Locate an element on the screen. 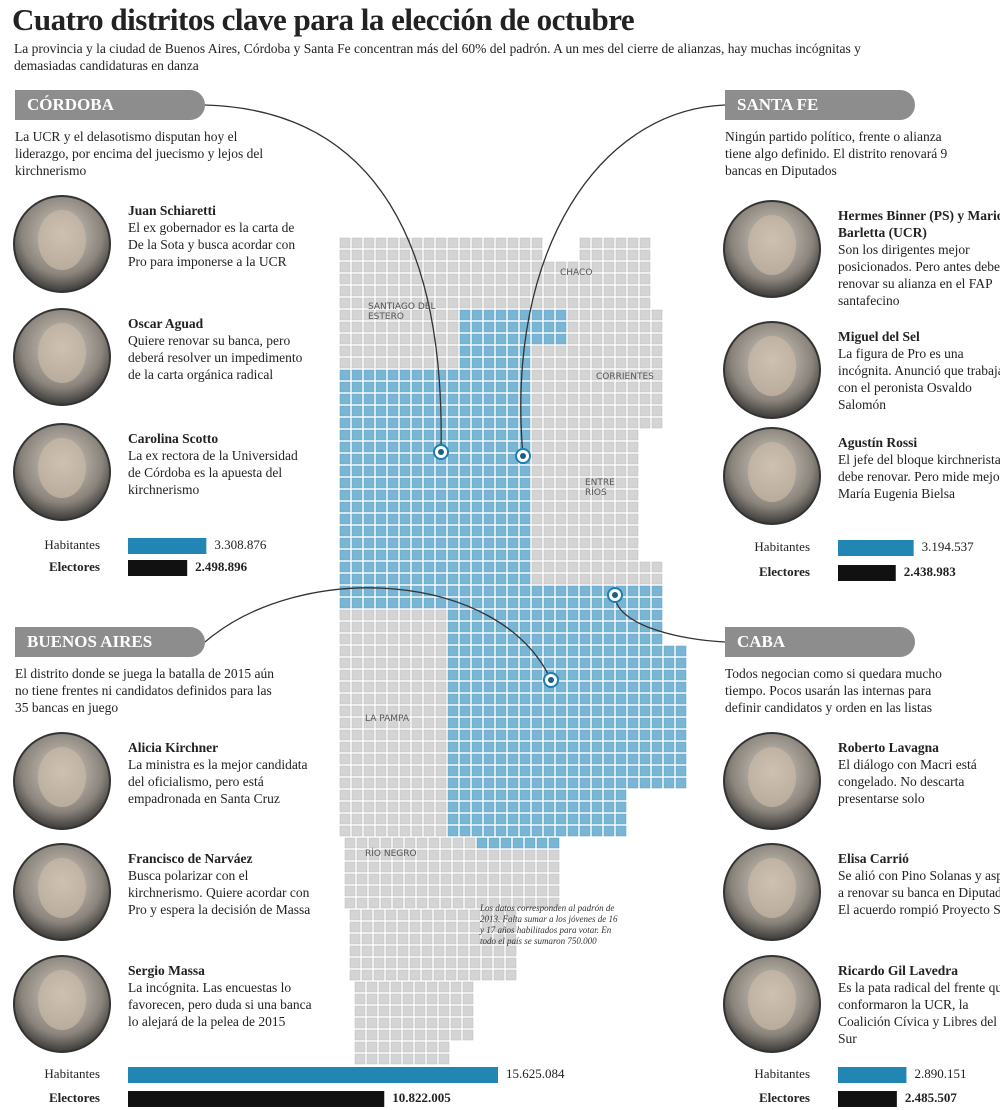 This screenshot has height=1110, width=1000. stat-value: 3.194.537 is located at coordinates (947, 546).